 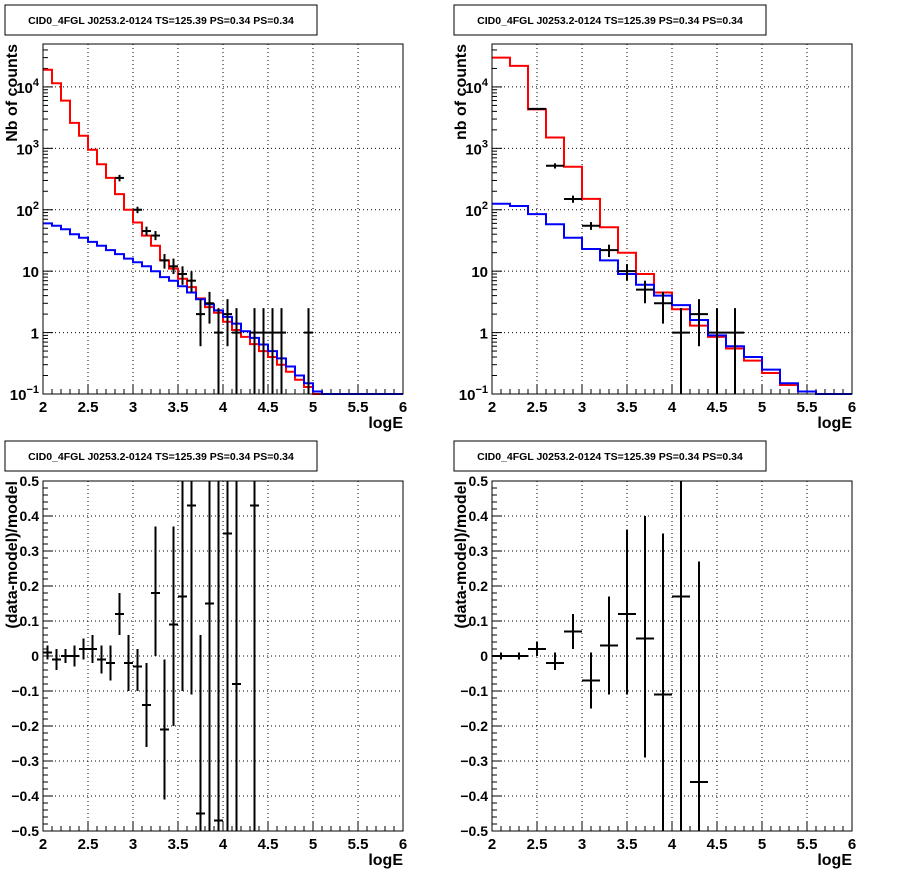 I want to click on x-tick-label: 2.5, so click(x=88, y=407).